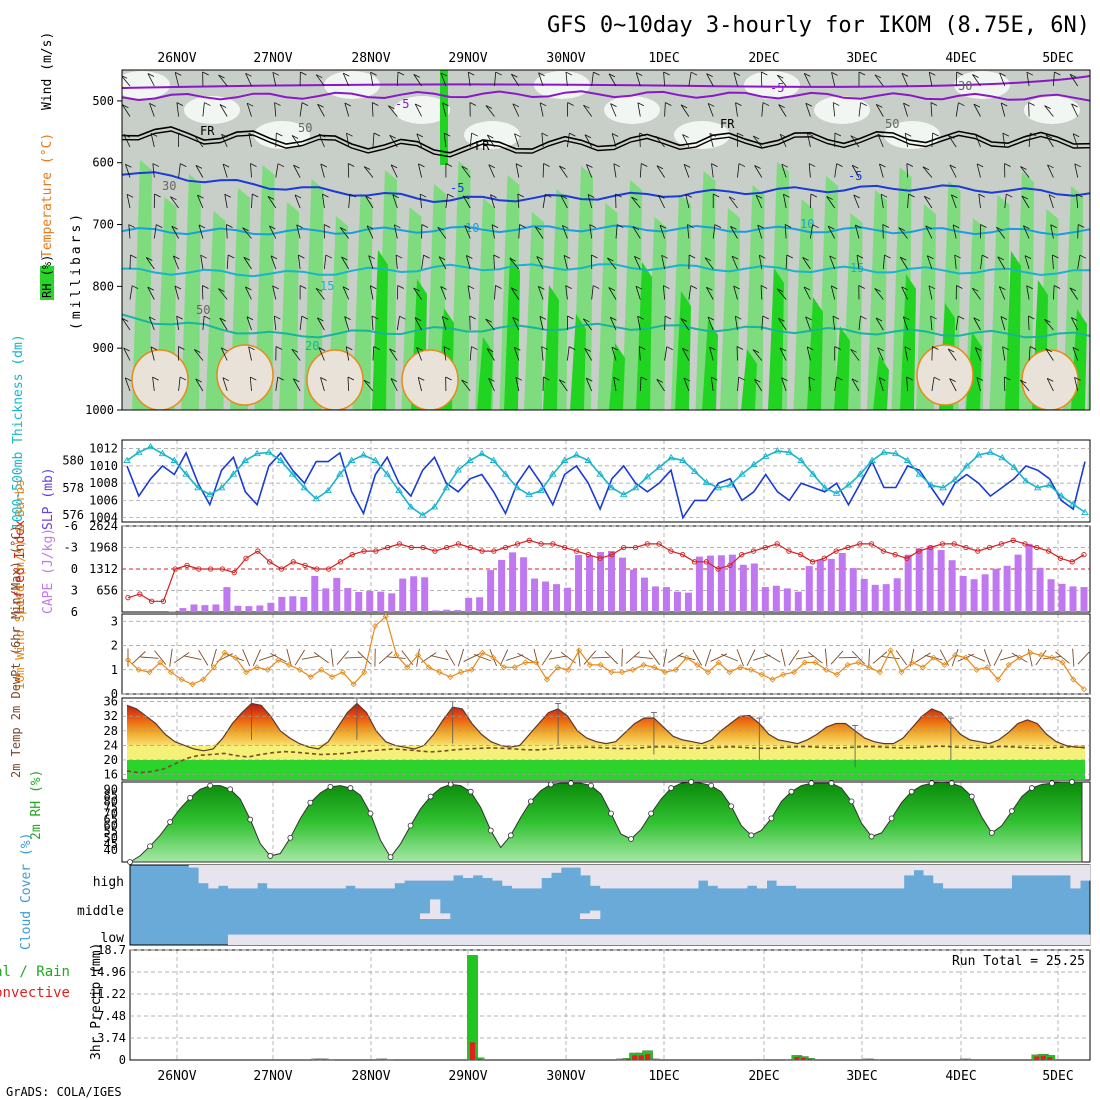  I want to click on surface-wind-barb, so click(525, 657).